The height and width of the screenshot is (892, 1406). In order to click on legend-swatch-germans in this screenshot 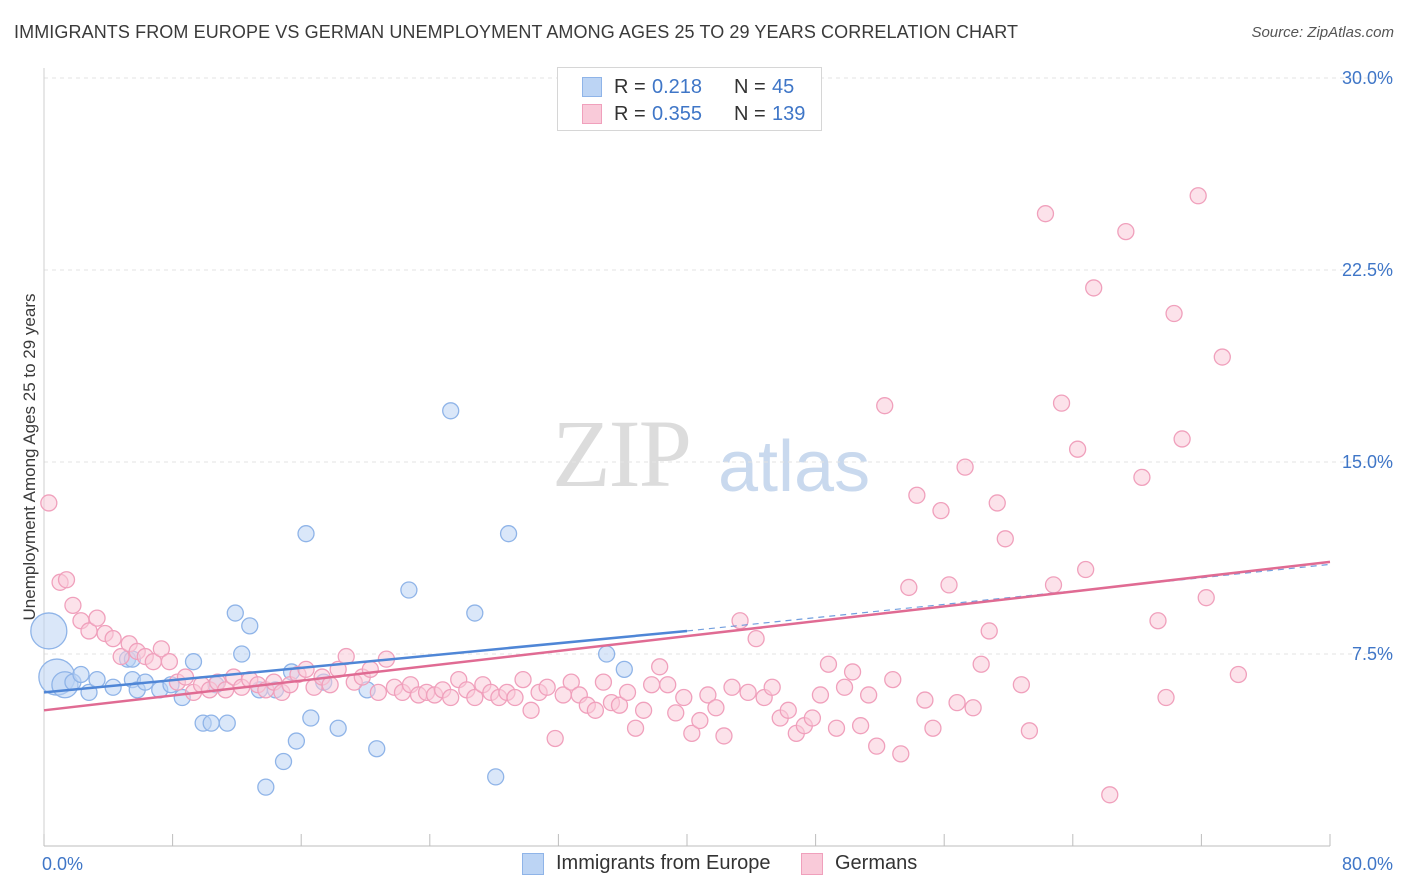, I will do `click(592, 114)`.